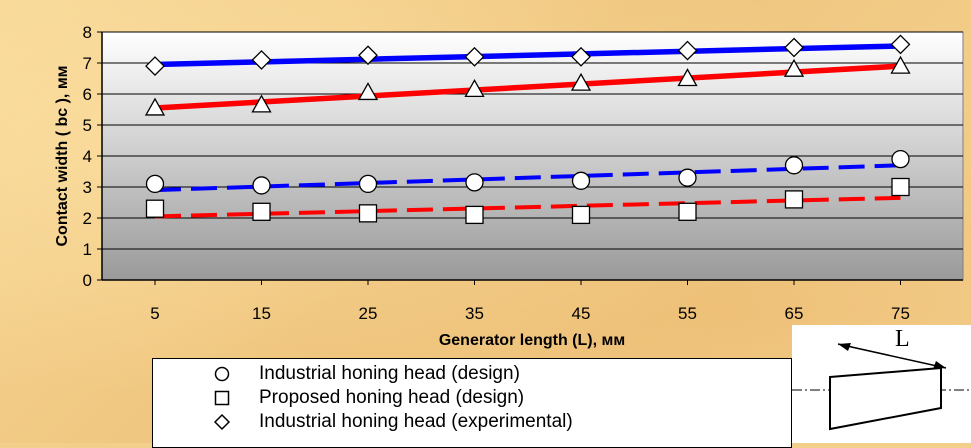 Image resolution: width=971 pixels, height=448 pixels. What do you see at coordinates (794, 313) in the screenshot?
I see `x-tick-label: 65` at bounding box center [794, 313].